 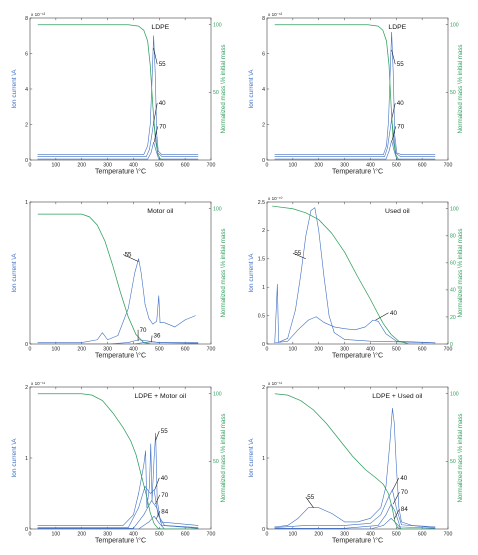 What do you see at coordinates (261, 203) in the screenshot?
I see `y-tick-label: 2.5` at bounding box center [261, 203].